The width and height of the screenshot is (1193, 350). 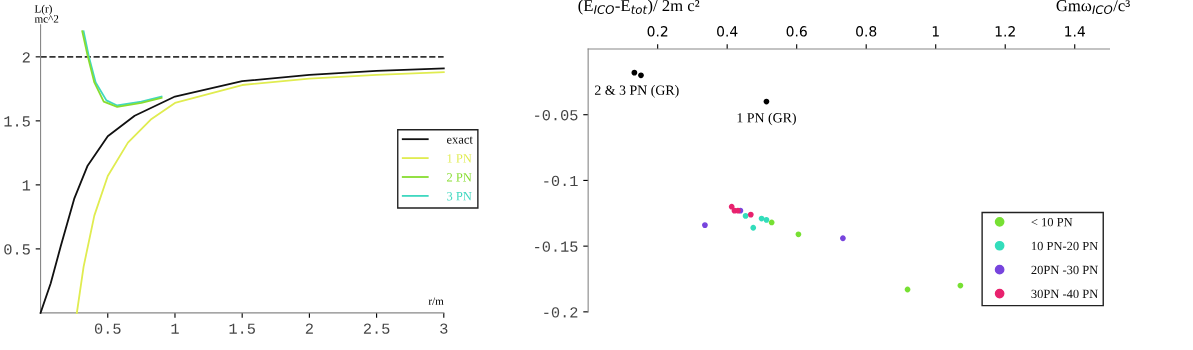 What do you see at coordinates (561, 312) in the screenshot?
I see `y-tick-label: -0.2` at bounding box center [561, 312].